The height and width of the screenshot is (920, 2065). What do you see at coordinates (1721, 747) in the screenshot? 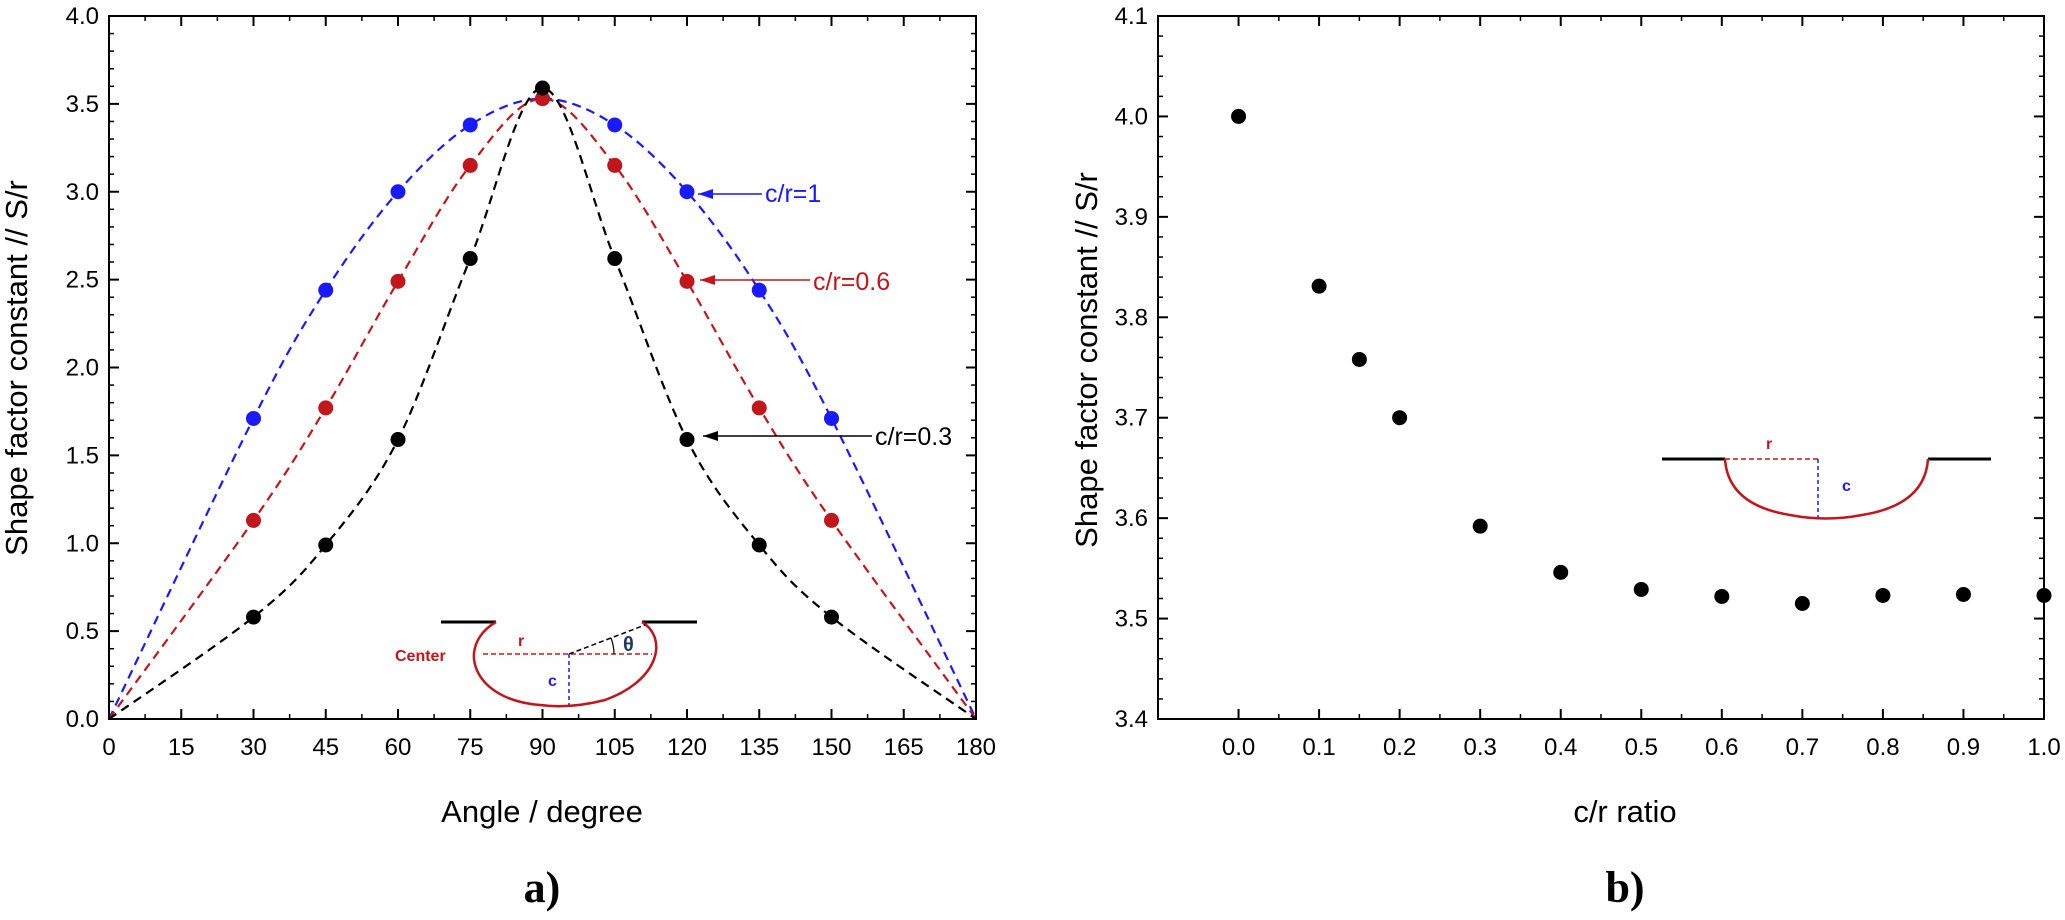
I see `panel-b-x-tick-label: 0.6` at bounding box center [1721, 747].